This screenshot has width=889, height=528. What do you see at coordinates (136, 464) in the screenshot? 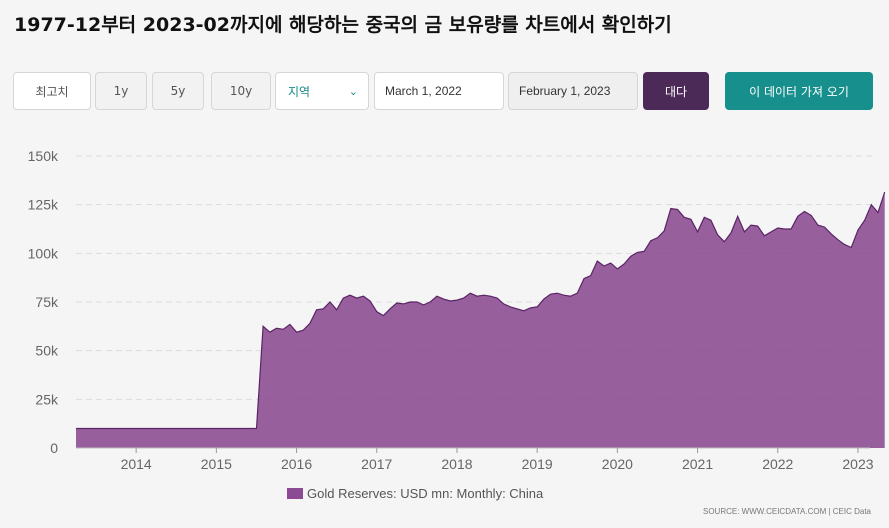
I see `x-tick-label: 2014` at bounding box center [136, 464].